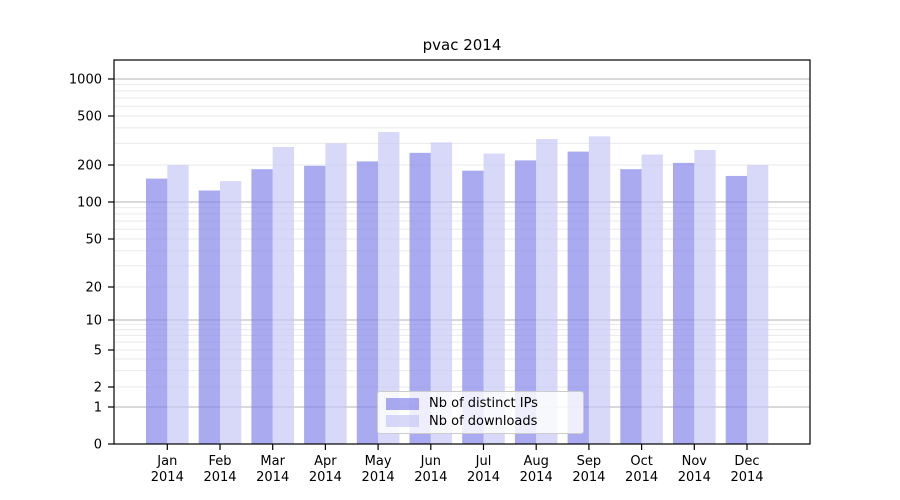 The width and height of the screenshot is (900, 500). I want to click on x-tick-label-month: Jun, so click(430, 461).